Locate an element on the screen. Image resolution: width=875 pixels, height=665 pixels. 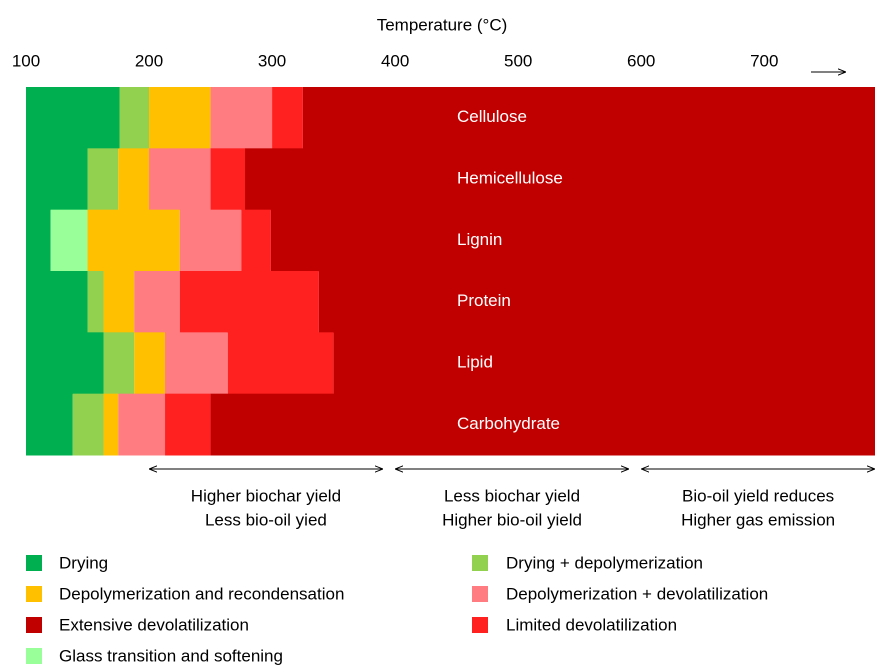
x-tick-label: 300 is located at coordinates (272, 60).